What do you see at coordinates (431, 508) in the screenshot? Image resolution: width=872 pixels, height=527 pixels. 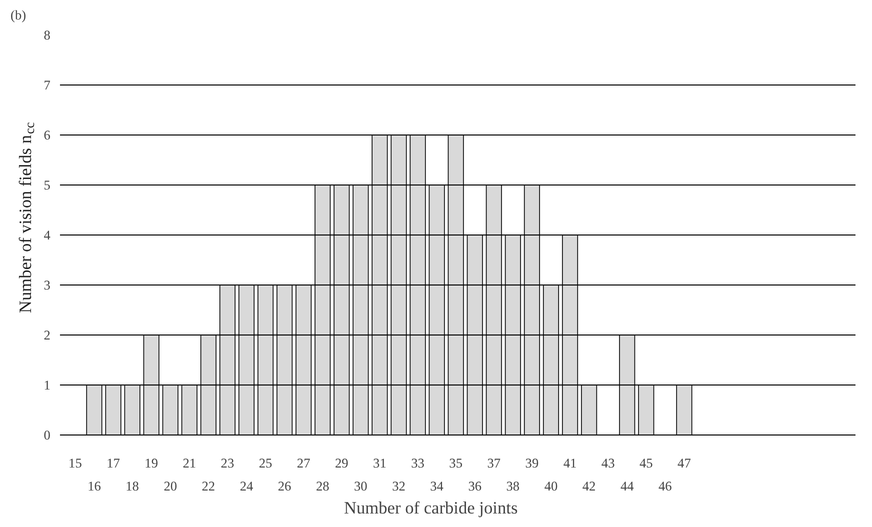 I see `x-axis-title: Number of carbide joints` at bounding box center [431, 508].